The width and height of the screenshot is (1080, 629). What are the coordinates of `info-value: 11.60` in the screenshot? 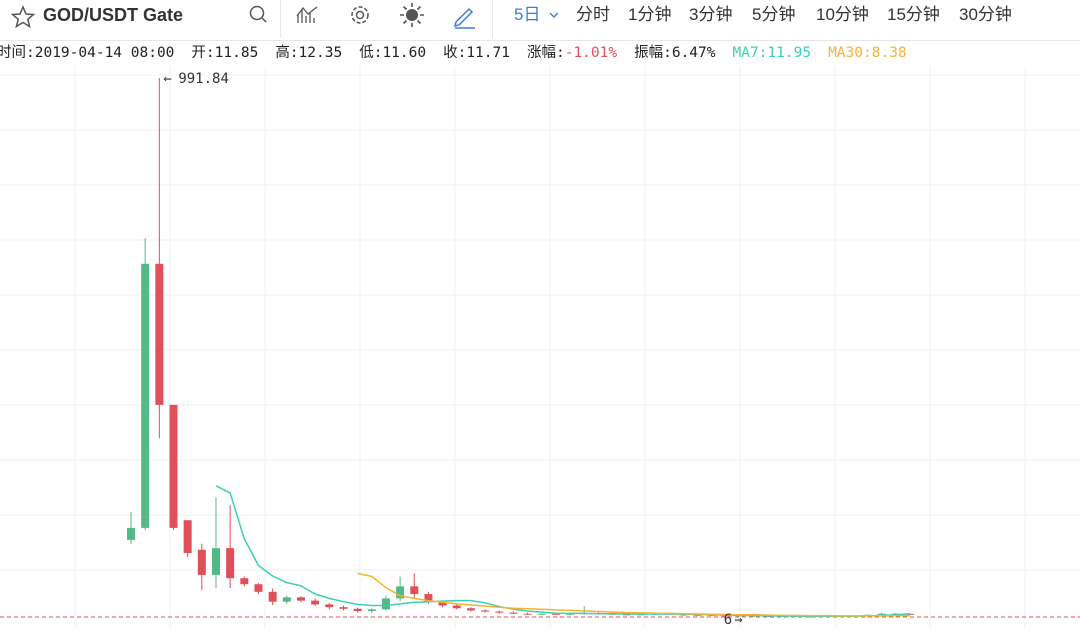 It's located at (404, 53).